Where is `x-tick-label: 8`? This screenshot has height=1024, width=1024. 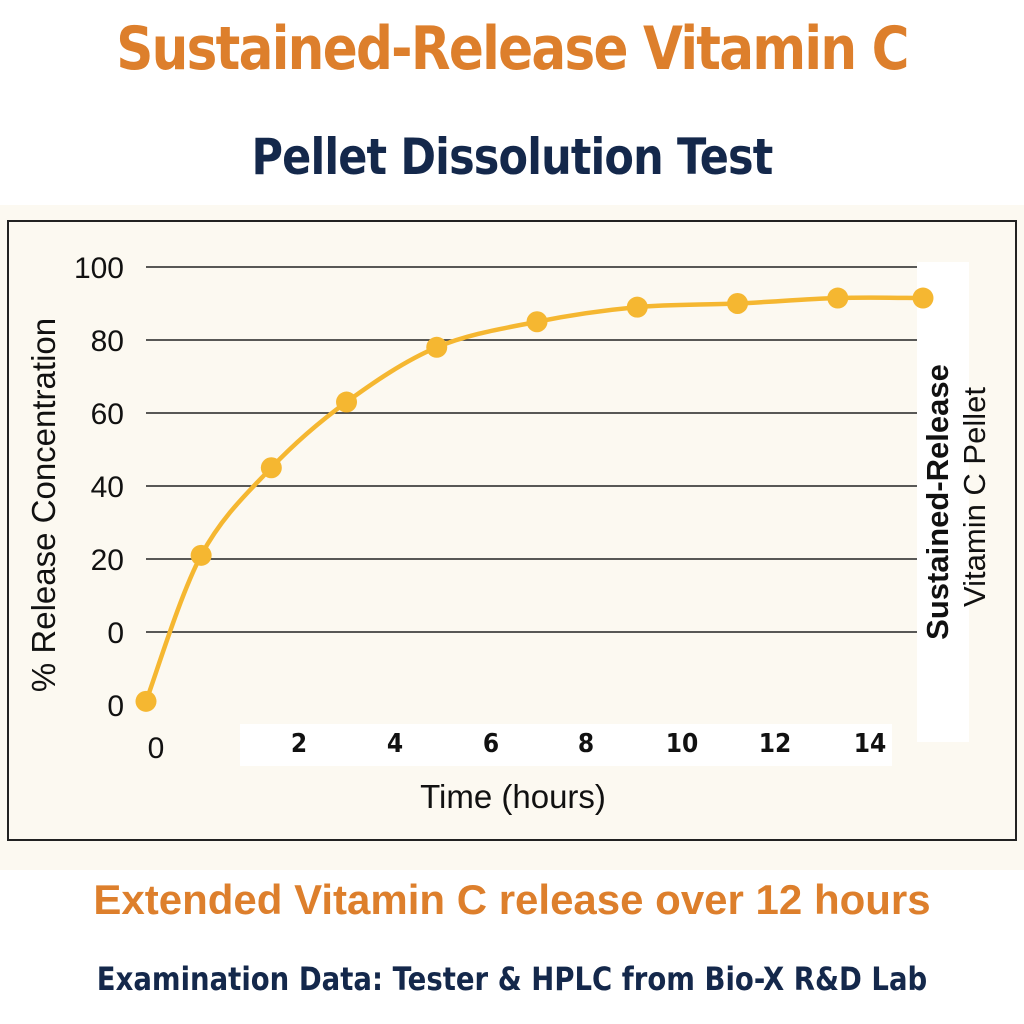 x-tick-label: 8 is located at coordinates (586, 744).